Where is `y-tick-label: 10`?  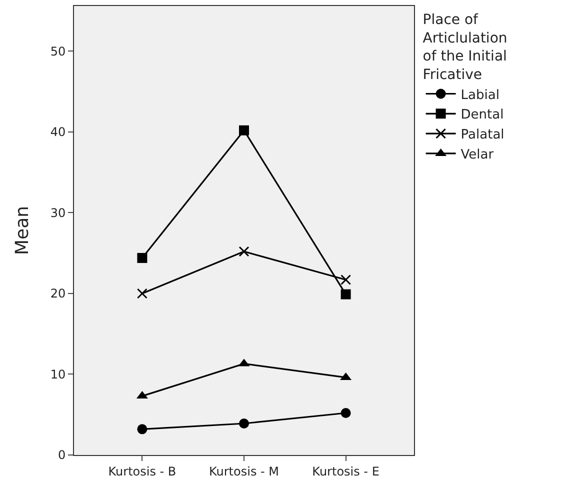
y-tick-label: 10 is located at coordinates (58, 374).